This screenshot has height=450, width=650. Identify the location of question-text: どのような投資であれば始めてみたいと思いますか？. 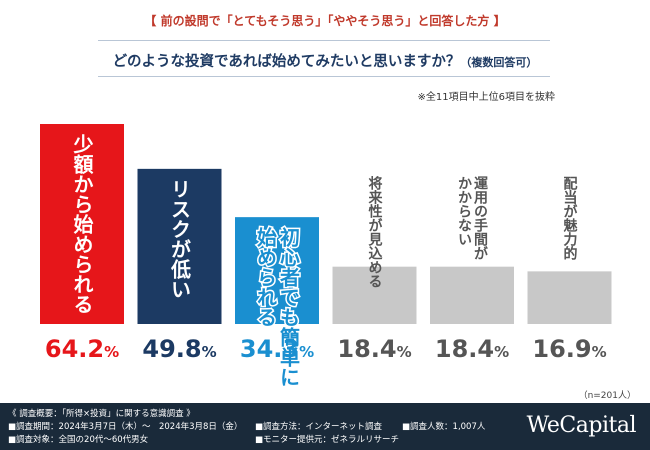
(286, 62).